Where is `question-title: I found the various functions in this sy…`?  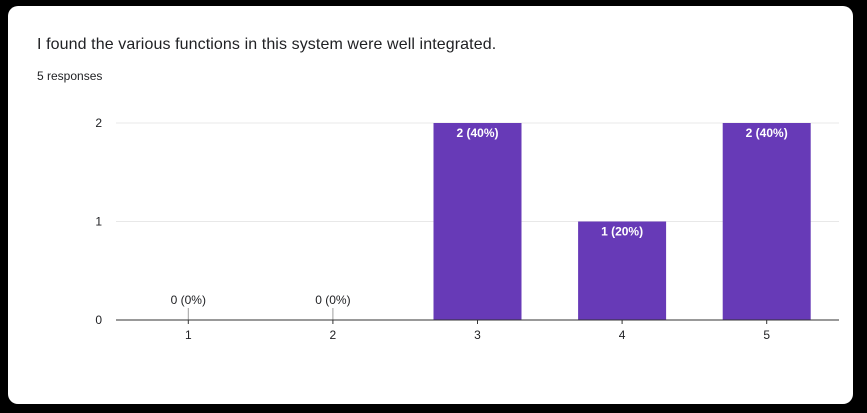 question-title: I found the various functions in this sy… is located at coordinates (267, 44).